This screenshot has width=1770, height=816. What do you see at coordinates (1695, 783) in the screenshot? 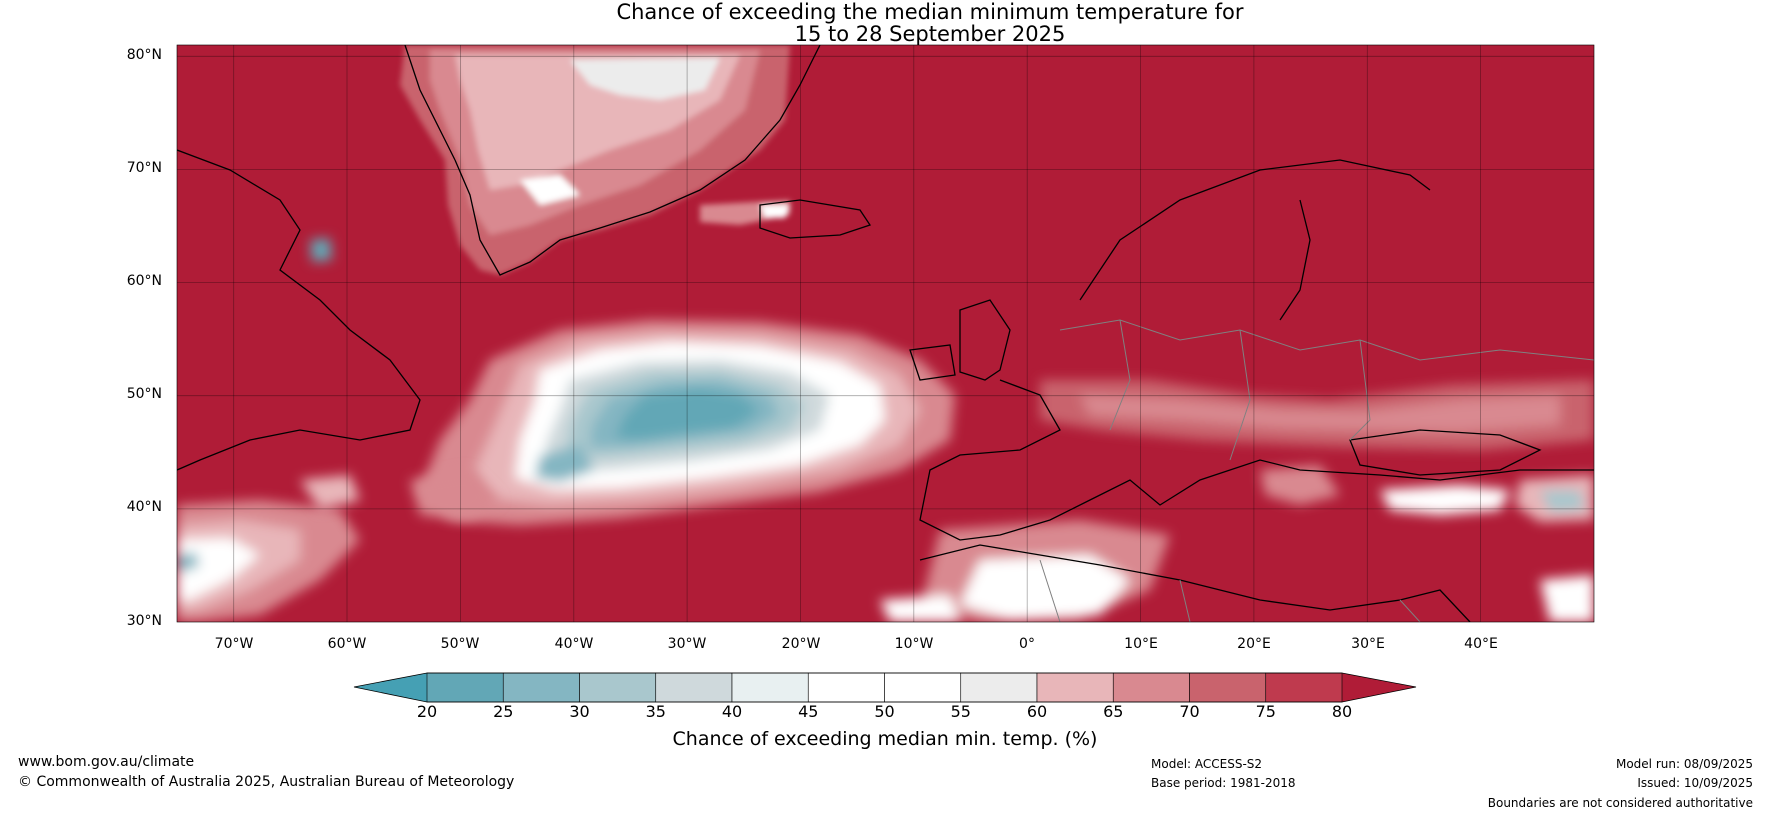
I see `footer-issued: Issued: 10/09/2025` at bounding box center [1695, 783].